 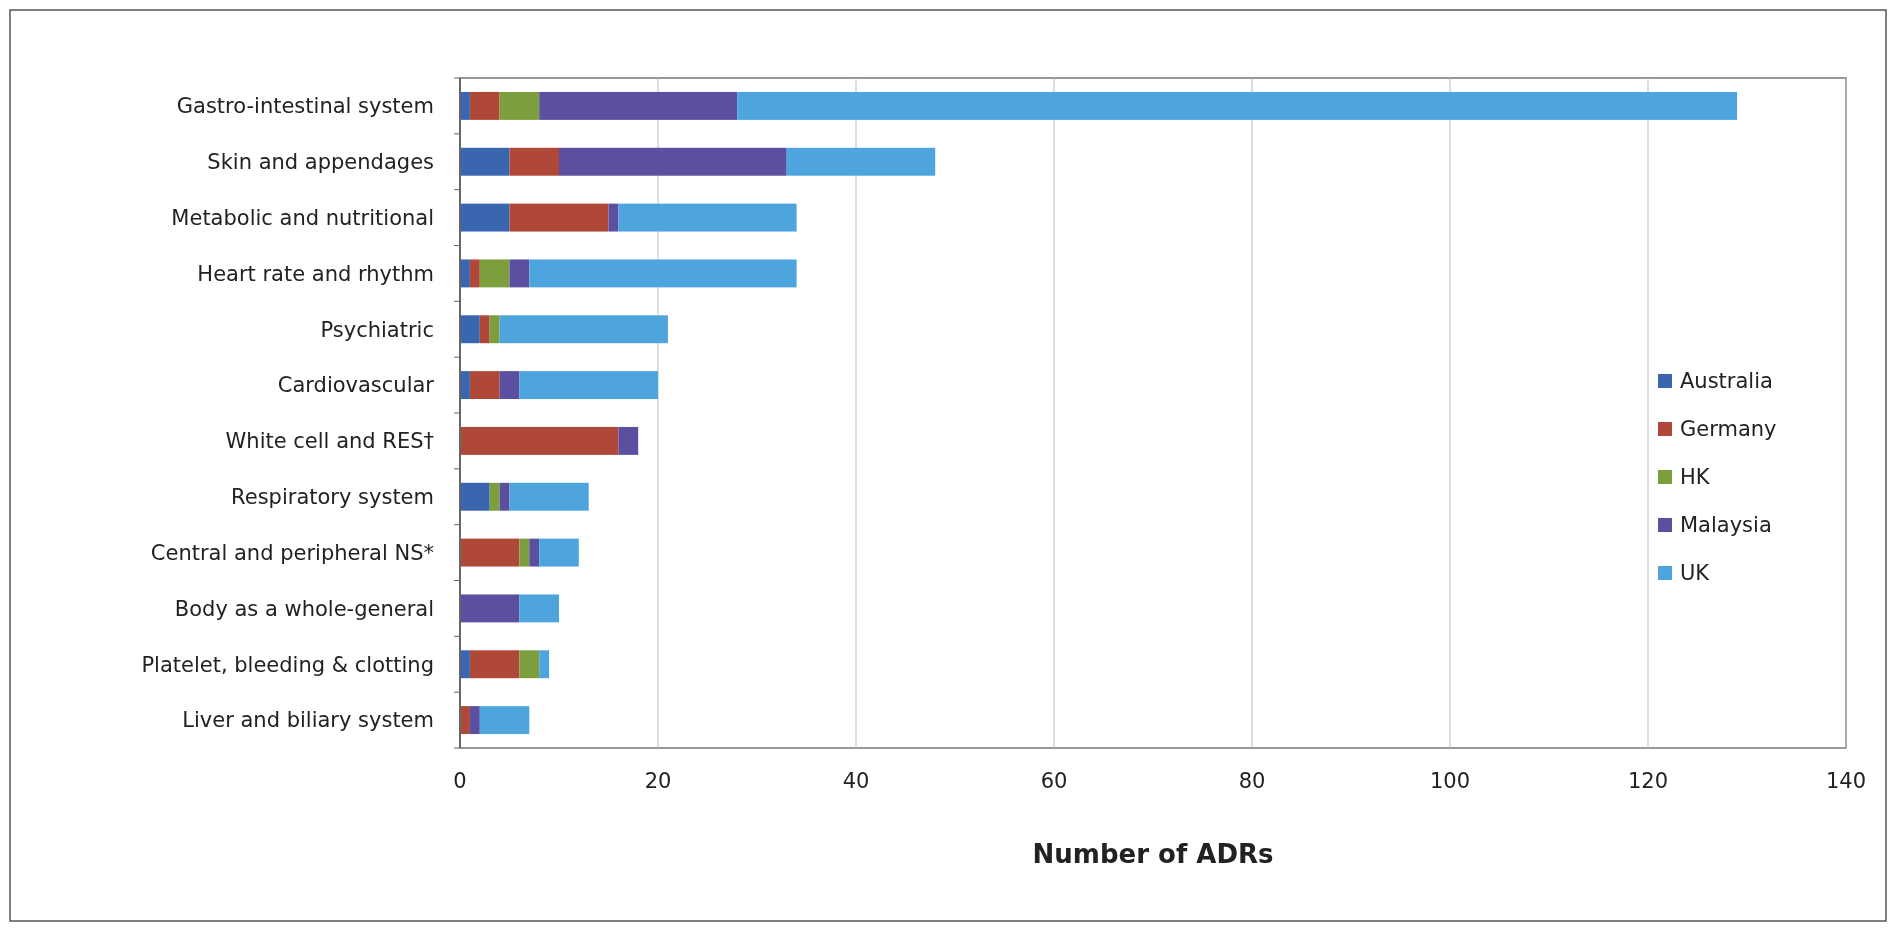 I want to click on y-tick-label: Platelet, bleeding & clotting, so click(x=287, y=664).